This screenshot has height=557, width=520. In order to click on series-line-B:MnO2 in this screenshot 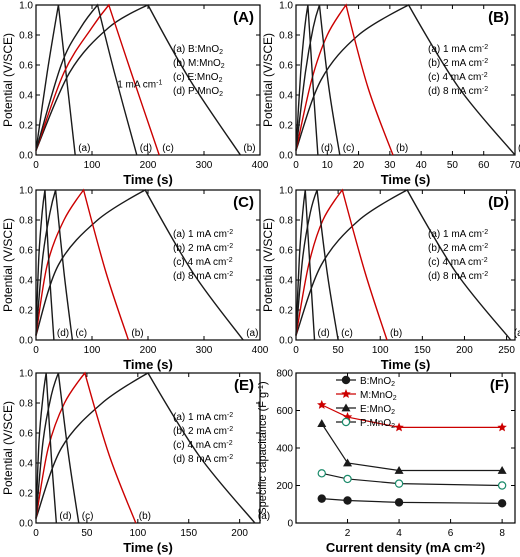, I will do `click(412, 501)`.